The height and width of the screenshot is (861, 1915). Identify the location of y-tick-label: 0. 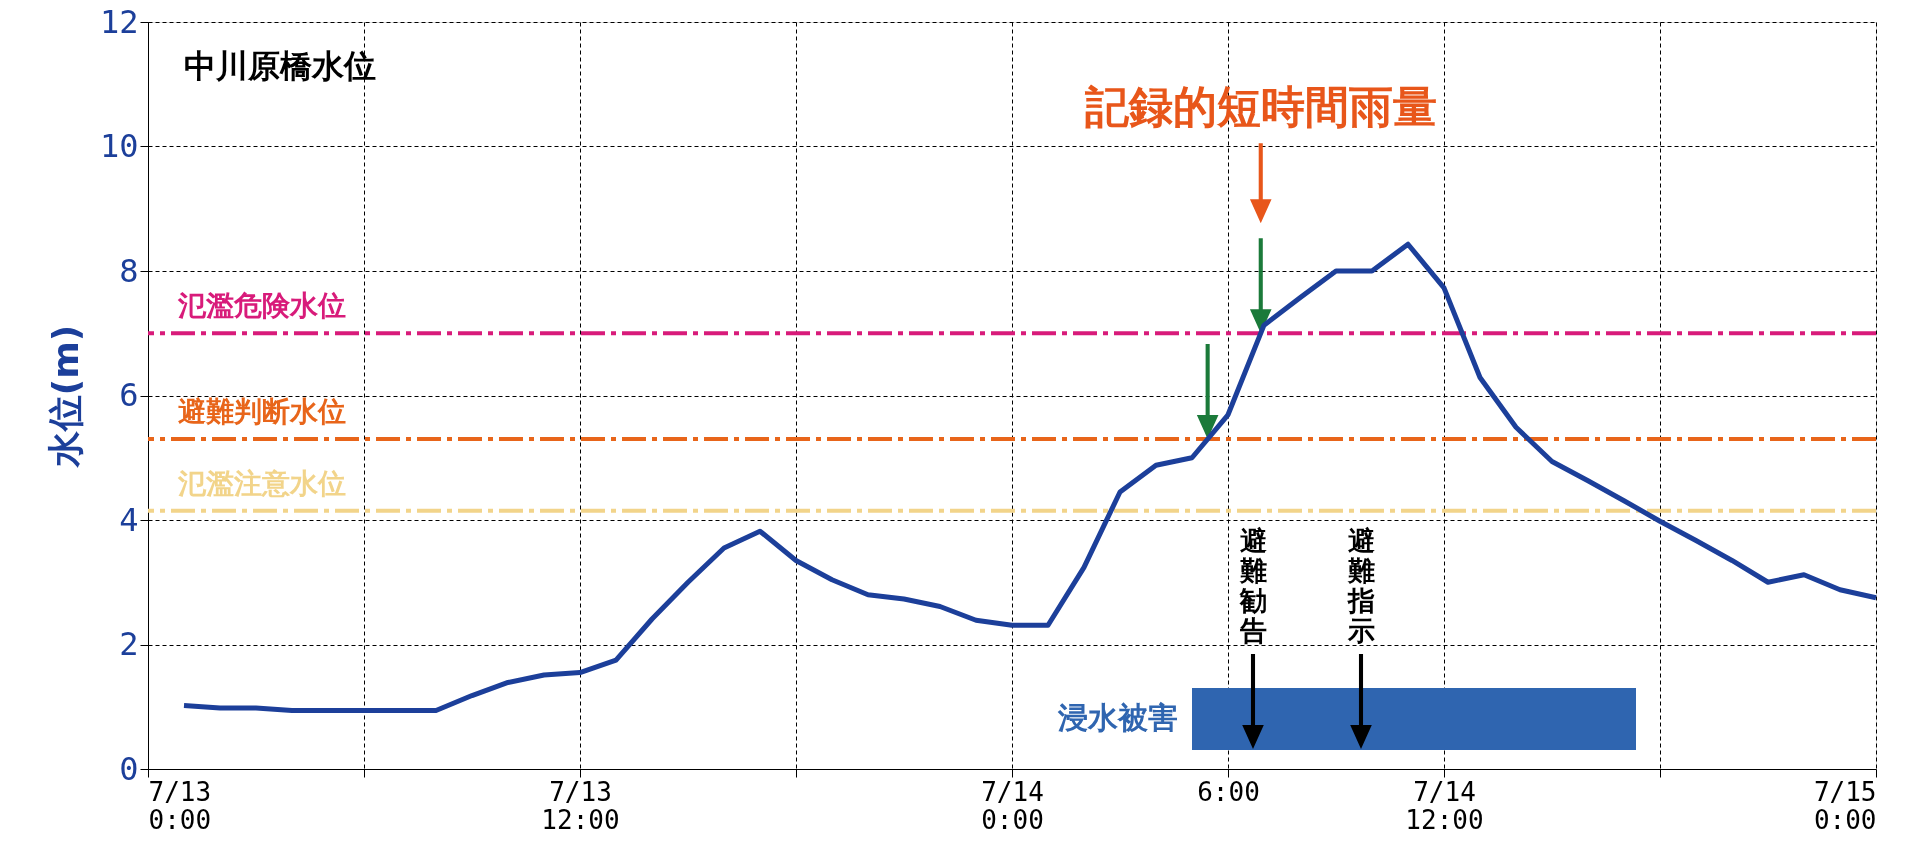
(129, 768).